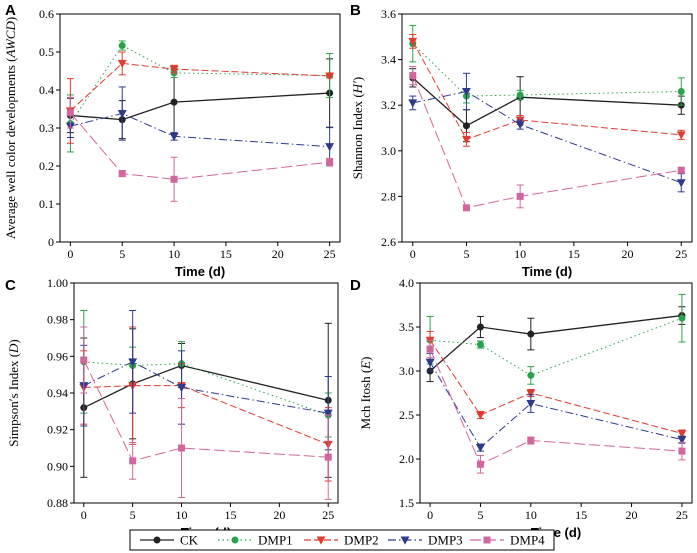 This screenshot has height=553, width=697. Describe the element at coordinates (57, 356) in the screenshot. I see `y-tick-label: 0.96` at that location.